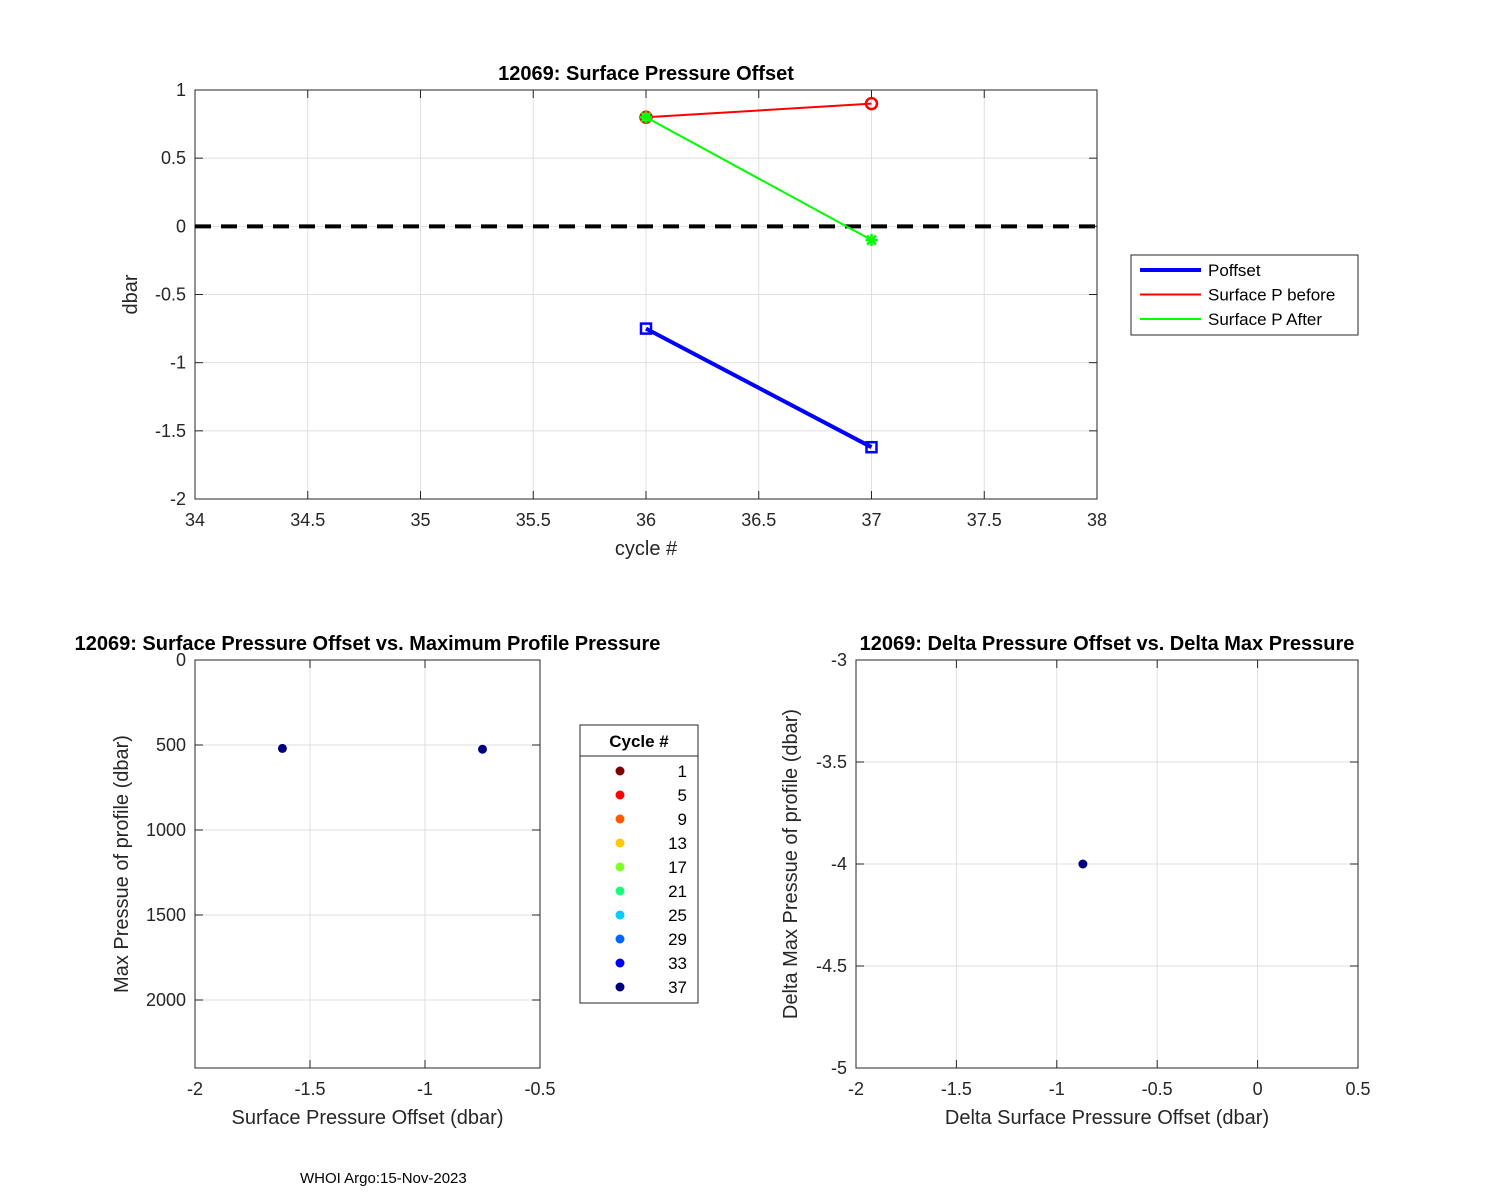 The image size is (1500, 1200). What do you see at coordinates (1271, 295) in the screenshot?
I see `legend-entry-label: Surface P before` at bounding box center [1271, 295].